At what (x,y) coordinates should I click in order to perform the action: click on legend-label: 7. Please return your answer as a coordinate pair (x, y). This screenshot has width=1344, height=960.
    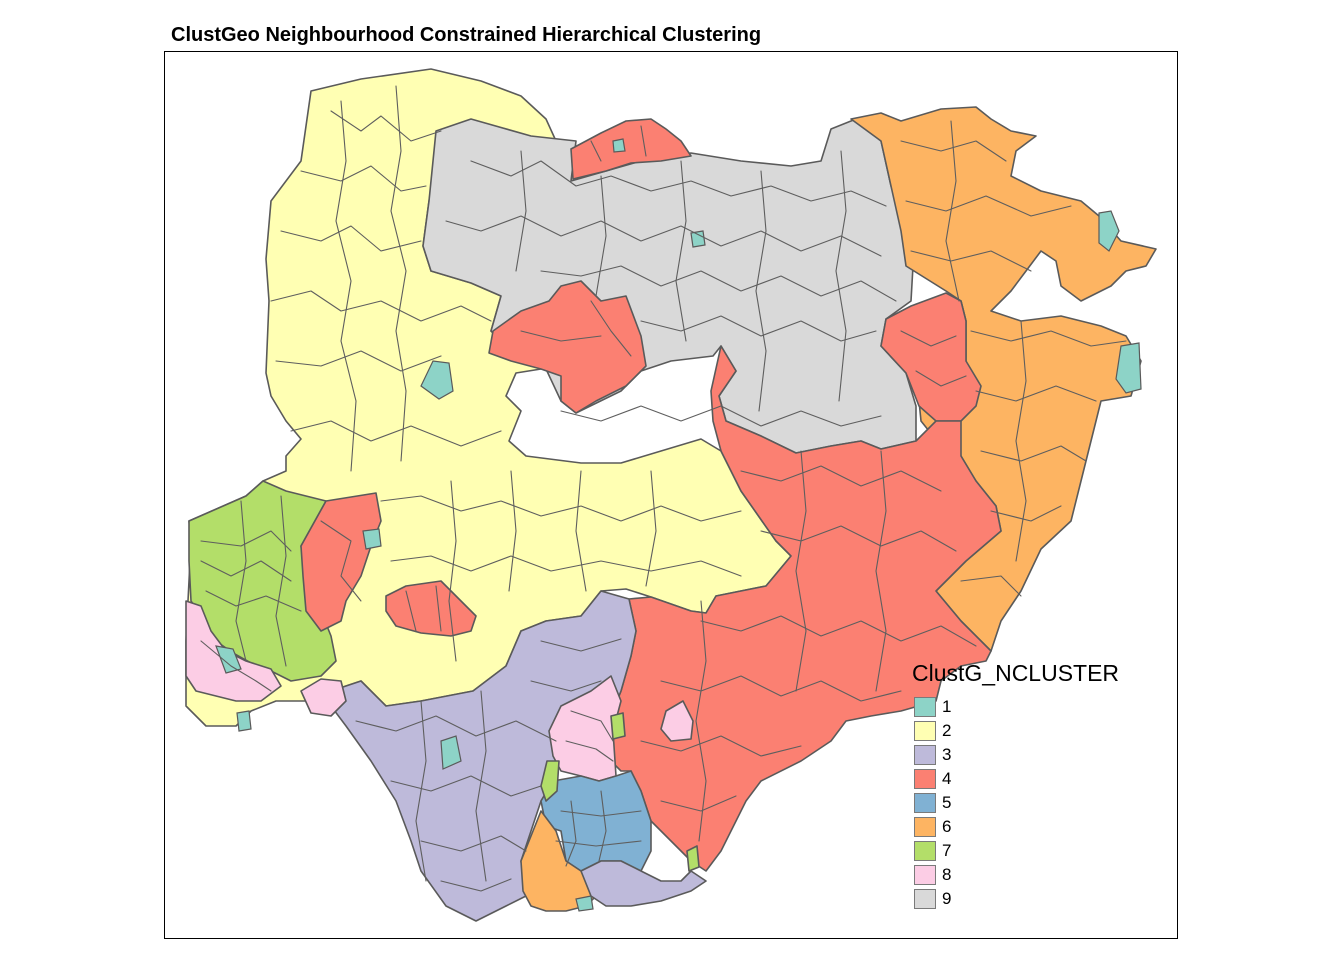
    Looking at the image, I should click on (947, 850).